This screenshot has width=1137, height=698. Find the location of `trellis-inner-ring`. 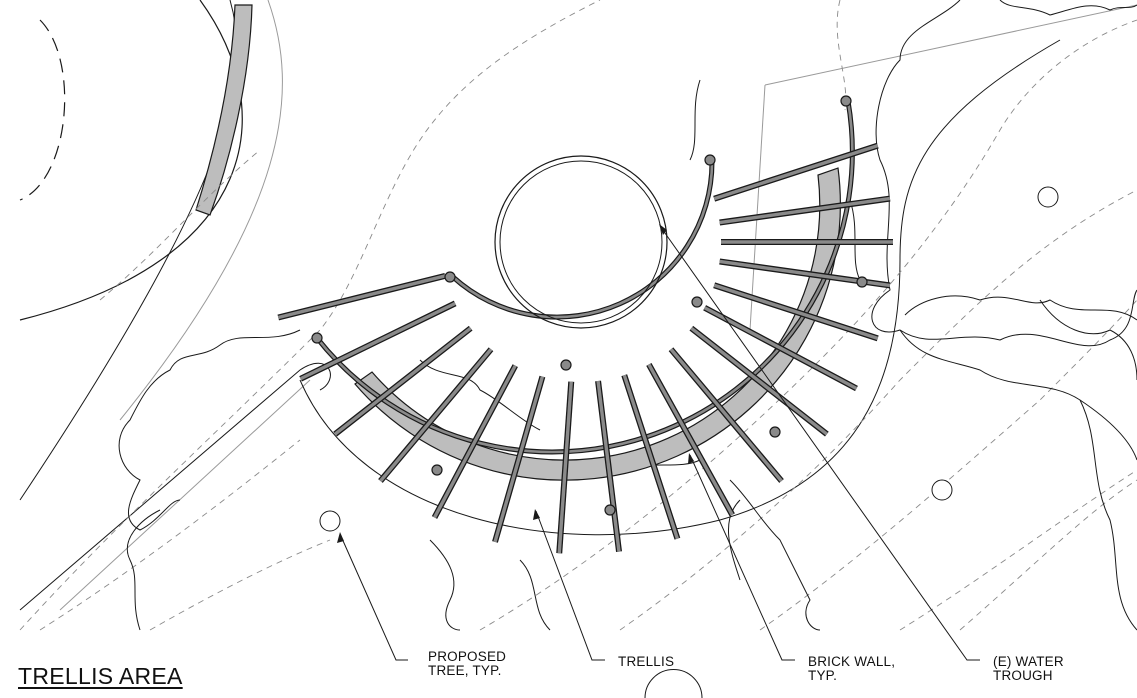

trellis-inner-ring is located at coordinates (583, 240).